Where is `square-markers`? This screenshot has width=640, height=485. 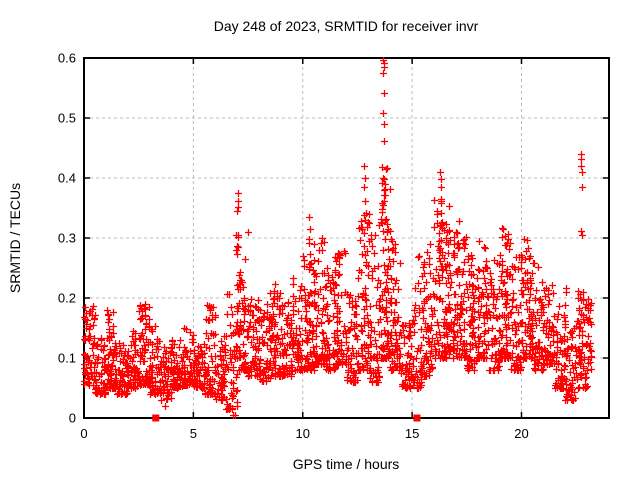 square-markers is located at coordinates (286, 418).